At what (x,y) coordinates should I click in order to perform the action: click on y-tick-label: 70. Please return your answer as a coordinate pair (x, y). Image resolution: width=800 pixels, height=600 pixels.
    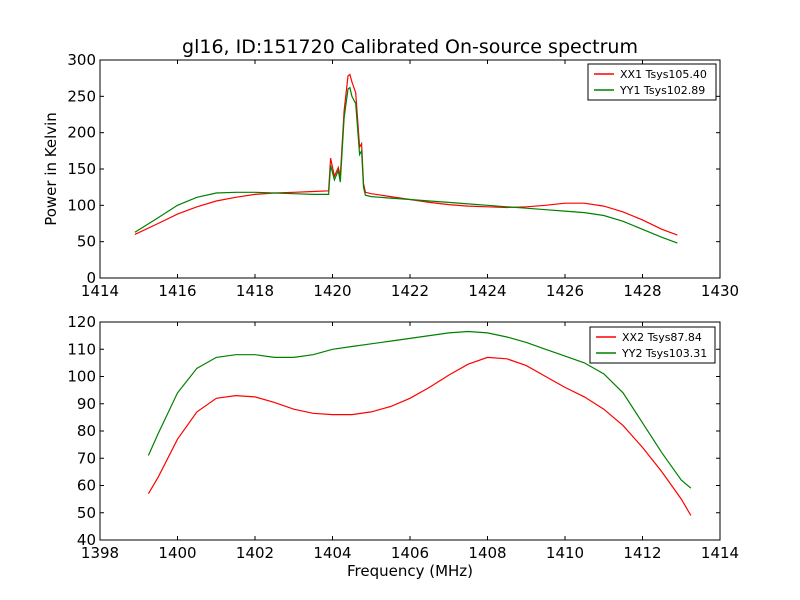
    Looking at the image, I should click on (86, 458).